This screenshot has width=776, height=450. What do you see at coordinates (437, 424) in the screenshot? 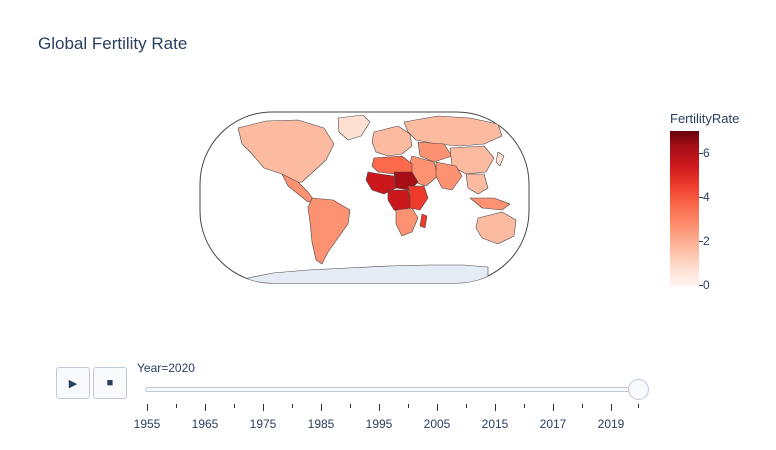
I see `slider-tick-label: 2005` at bounding box center [437, 424].